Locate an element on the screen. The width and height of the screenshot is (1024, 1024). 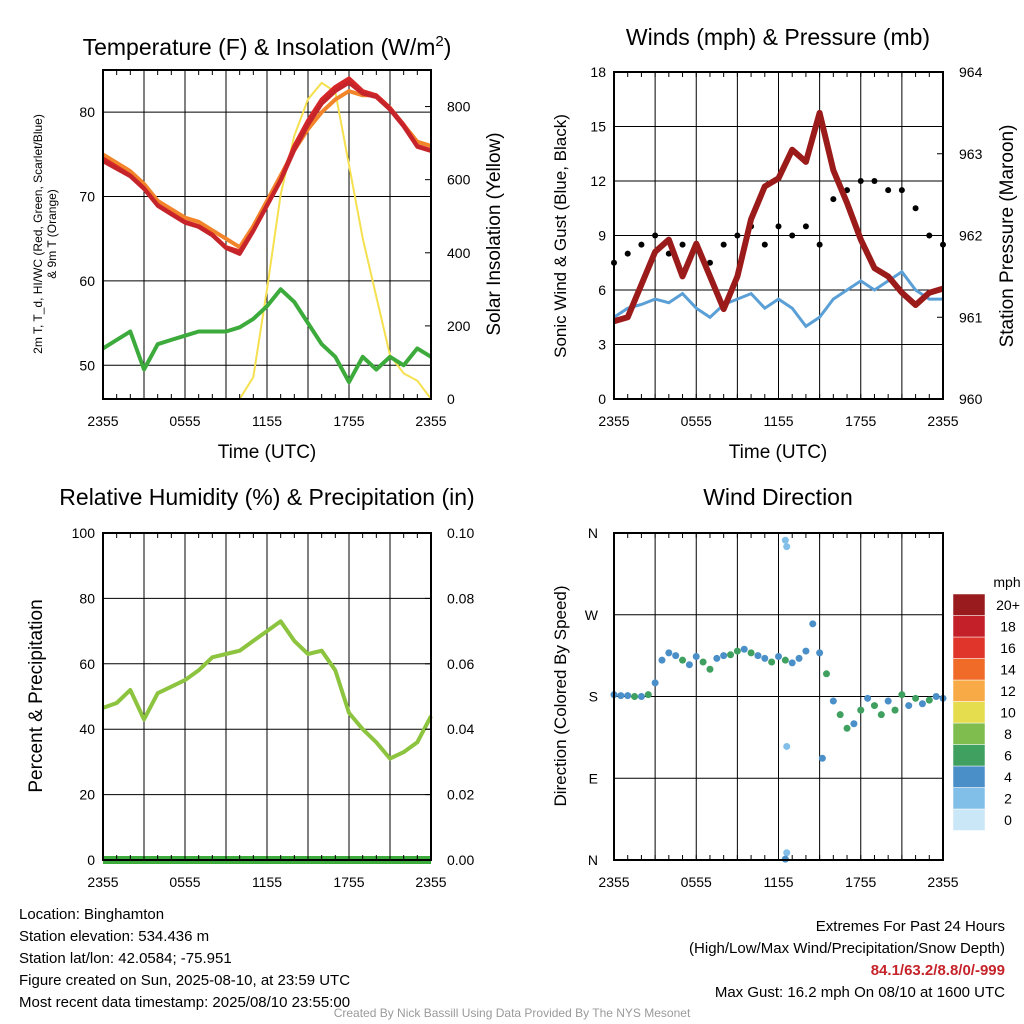
y2-tick-label: 200 is located at coordinates (459, 326).